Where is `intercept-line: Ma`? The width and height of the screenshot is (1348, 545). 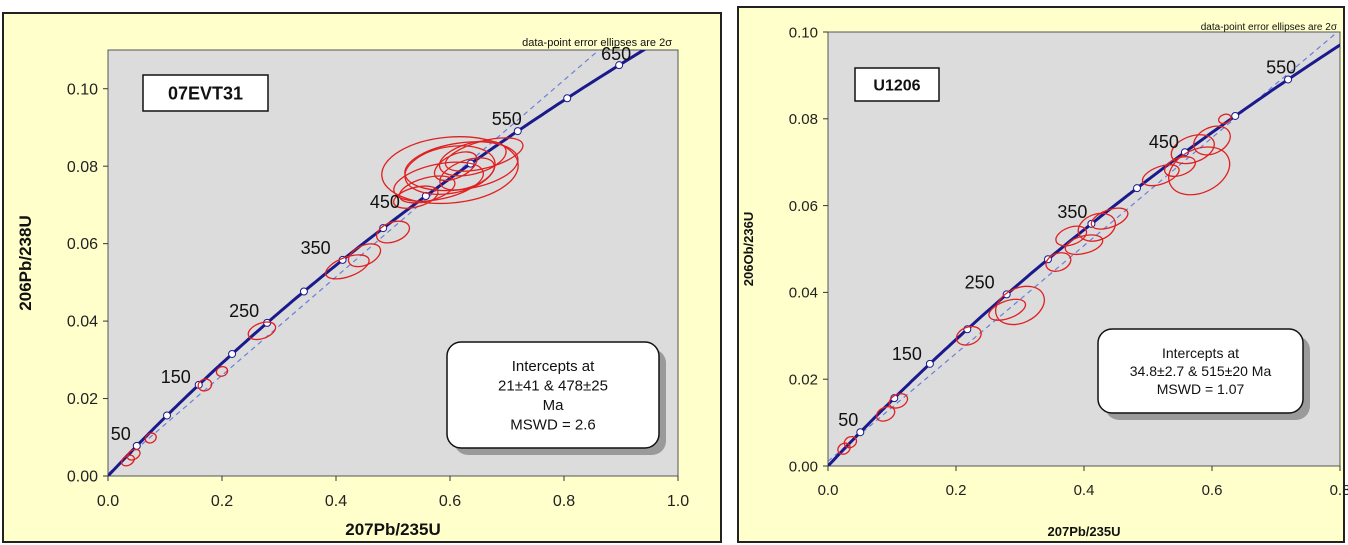
intercept-line: Ma is located at coordinates (553, 405).